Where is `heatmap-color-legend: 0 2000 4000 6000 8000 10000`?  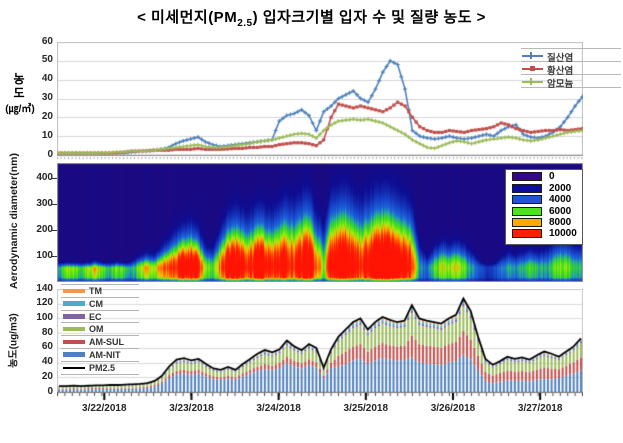
heatmap-color-legend: 0 2000 4000 6000 8000 10000 is located at coordinates (544, 207).